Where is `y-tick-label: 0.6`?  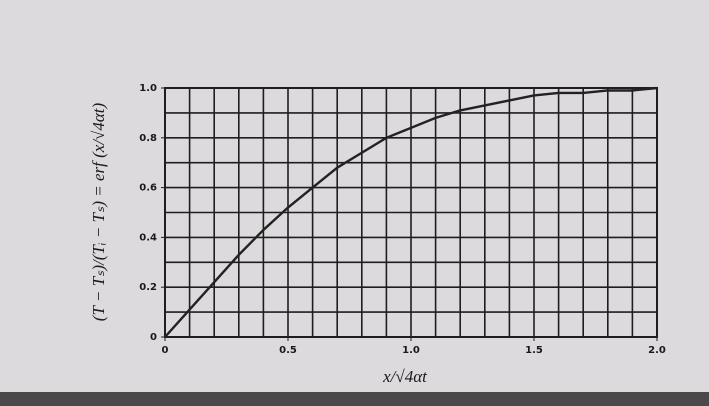 y-tick-label: 0.6 is located at coordinates (148, 188).